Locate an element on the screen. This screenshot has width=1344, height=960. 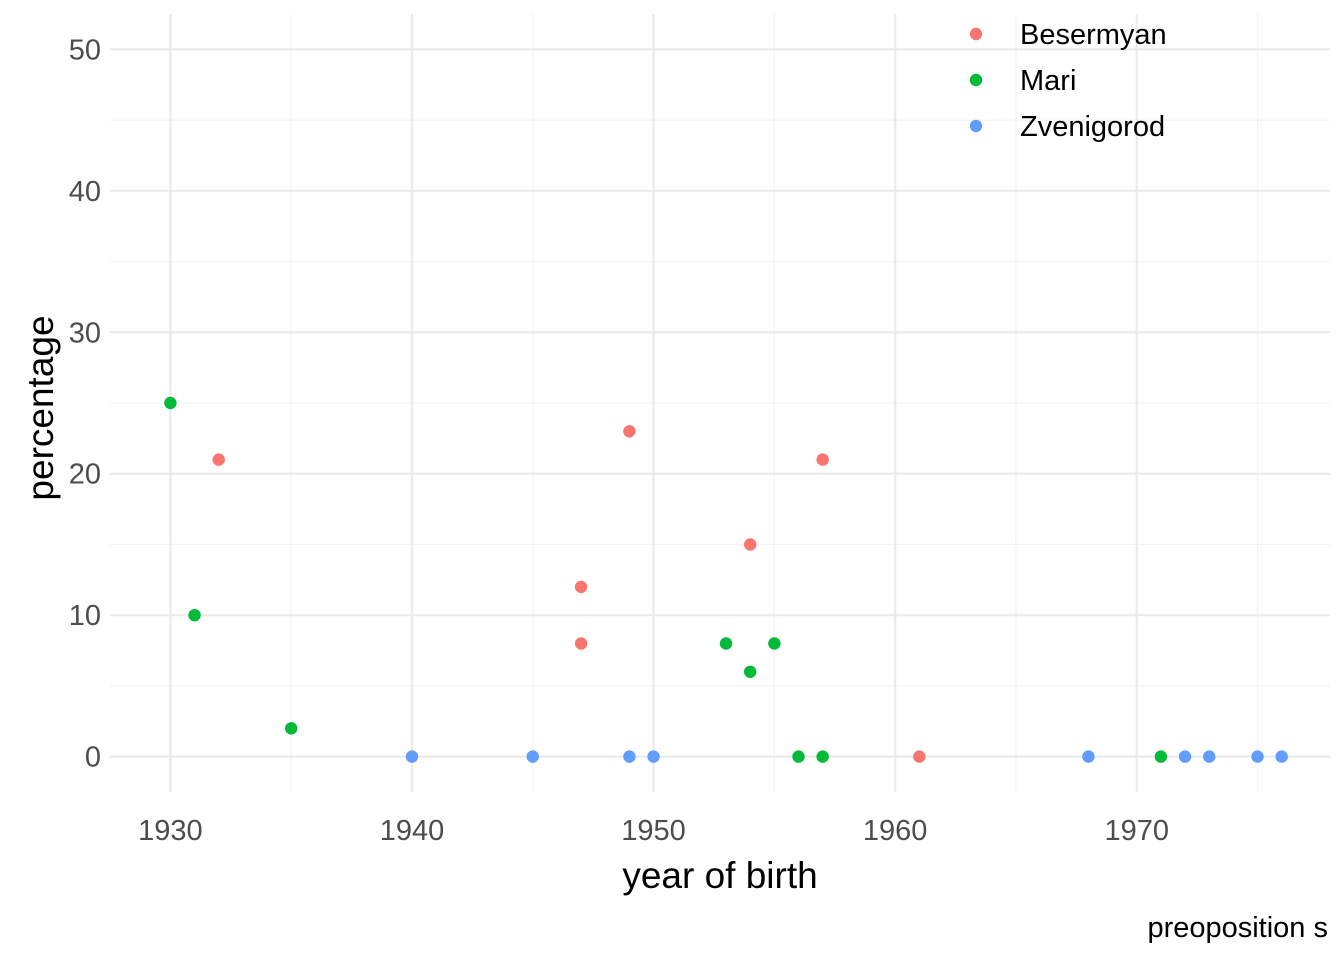
x-tick-label: 1950 is located at coordinates (653, 831).